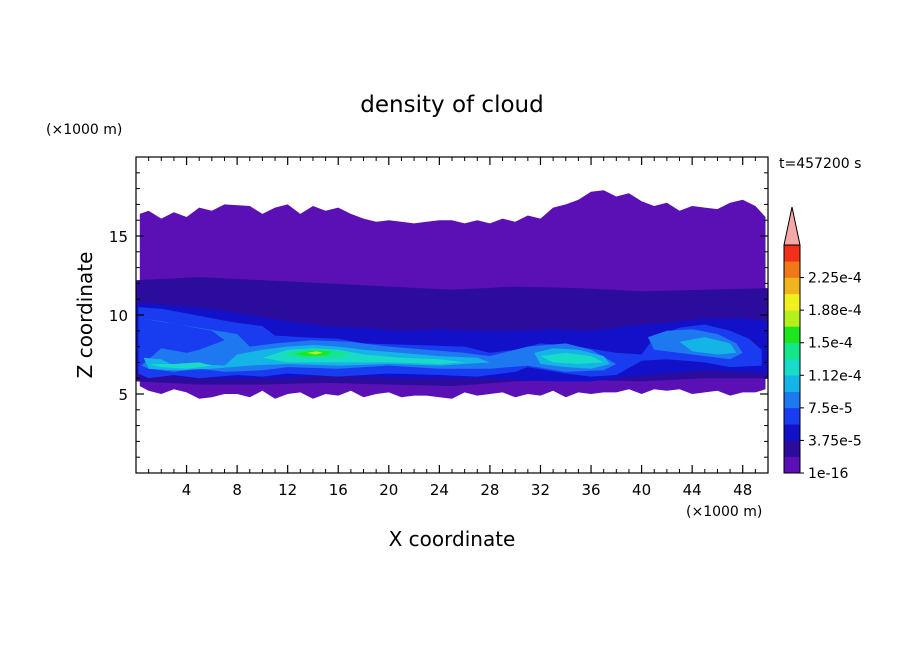  Describe the element at coordinates (792, 226) in the screenshot. I see `colorbar-extend-arrow` at that location.